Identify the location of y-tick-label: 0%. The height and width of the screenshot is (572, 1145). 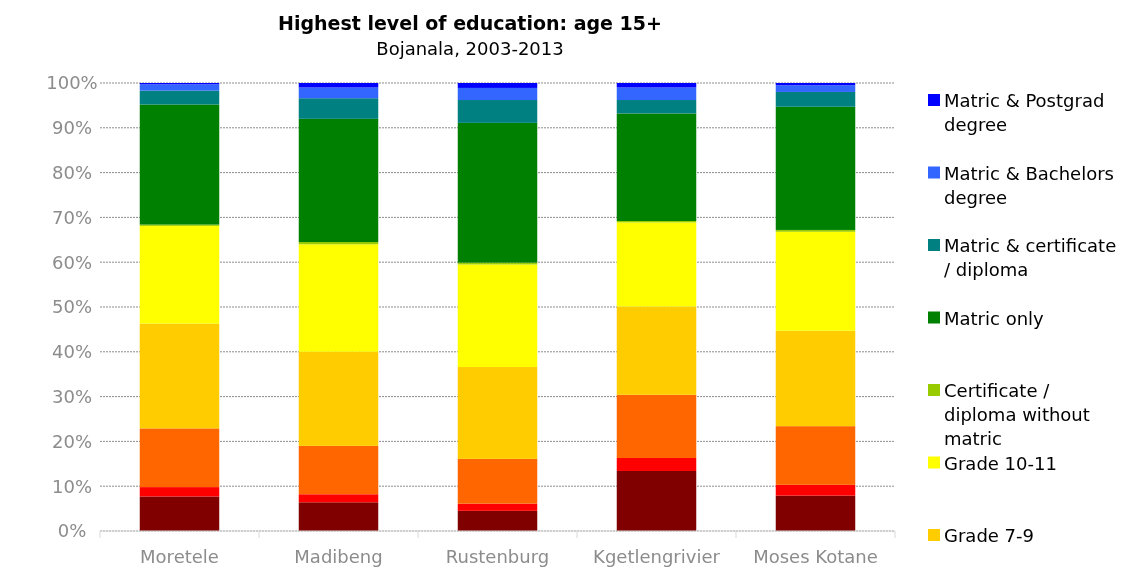
(72, 531).